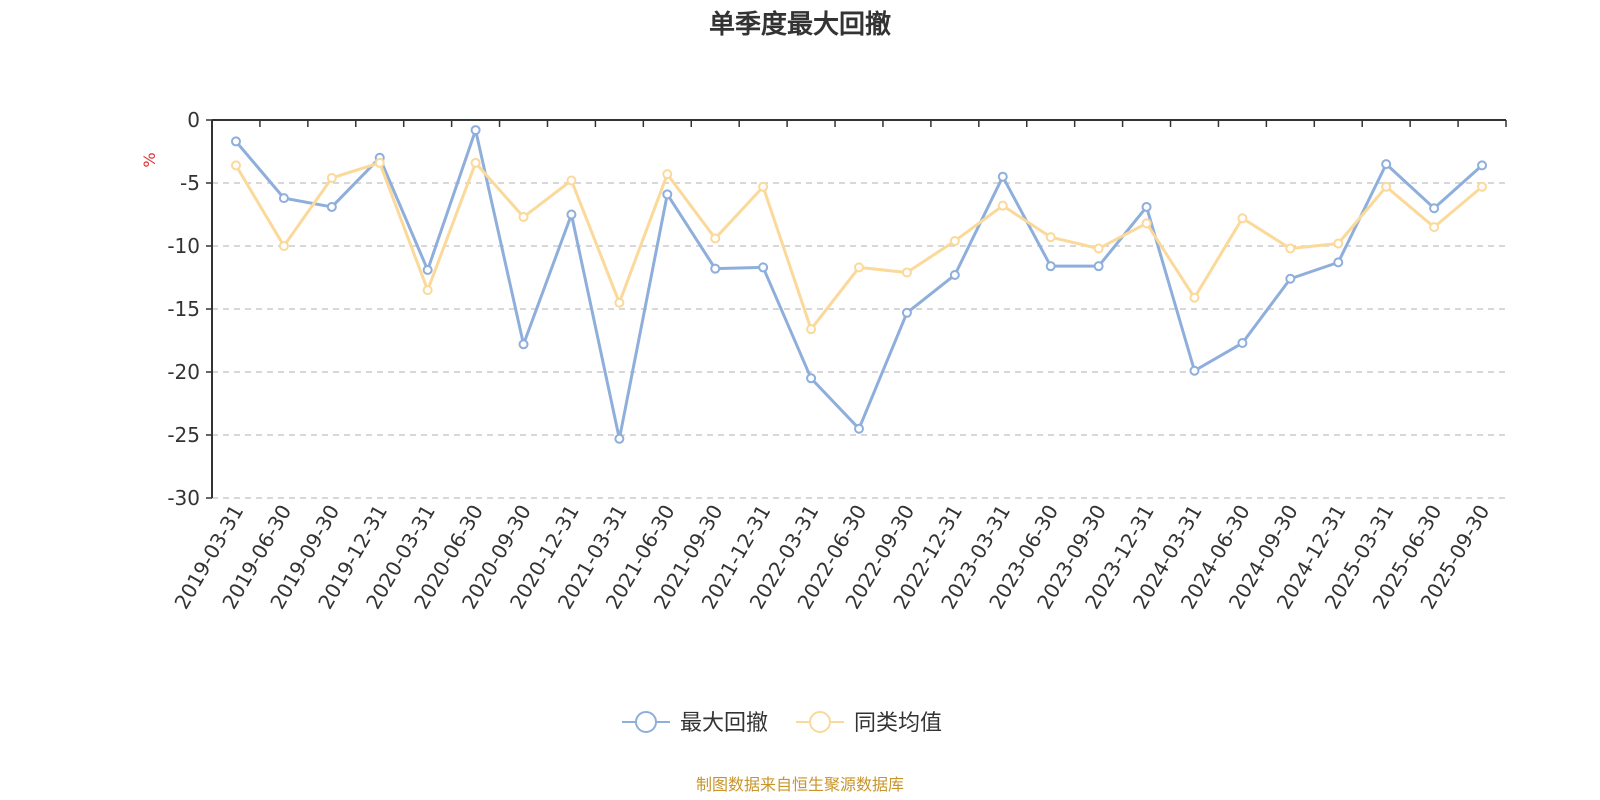 The width and height of the screenshot is (1600, 800). I want to click on legend-item-1: 同类均值, so click(869, 723).